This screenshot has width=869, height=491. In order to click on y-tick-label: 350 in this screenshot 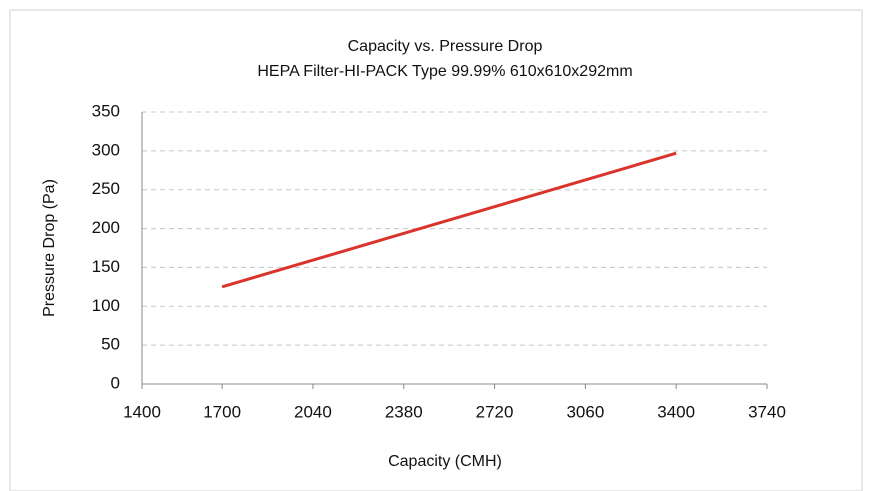, I will do `click(106, 110)`.